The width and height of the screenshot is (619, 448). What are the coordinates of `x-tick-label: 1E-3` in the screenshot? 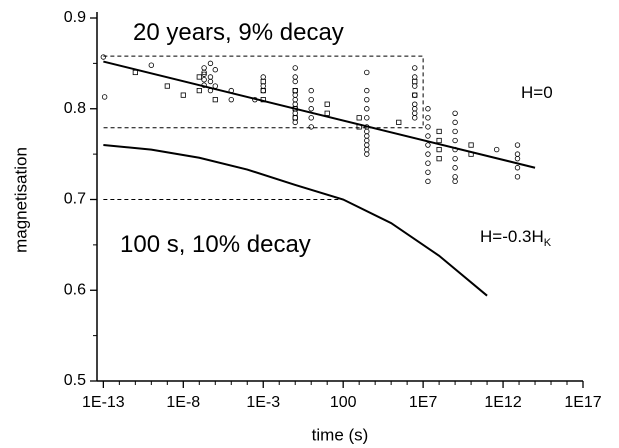 It's located at (263, 402).